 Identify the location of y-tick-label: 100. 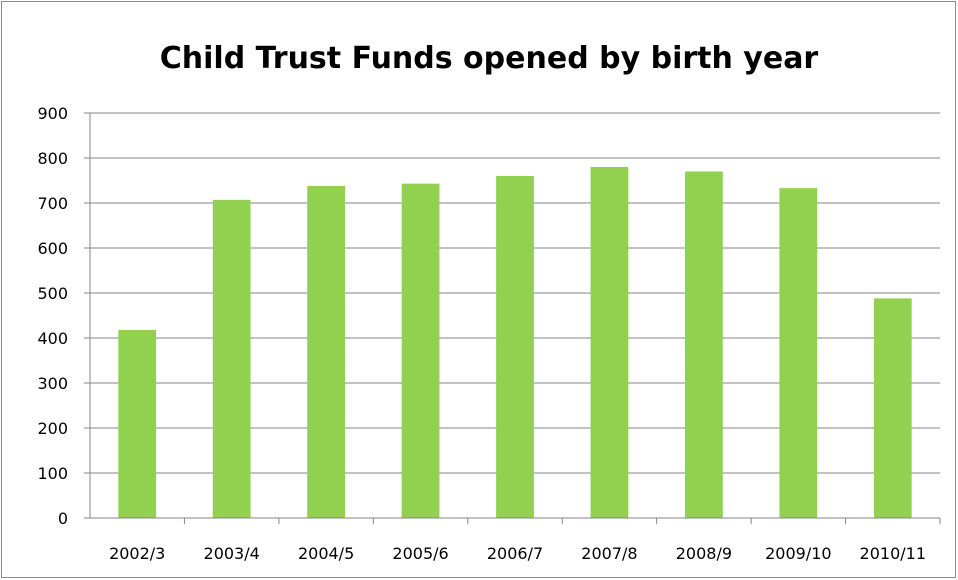
(52, 473).